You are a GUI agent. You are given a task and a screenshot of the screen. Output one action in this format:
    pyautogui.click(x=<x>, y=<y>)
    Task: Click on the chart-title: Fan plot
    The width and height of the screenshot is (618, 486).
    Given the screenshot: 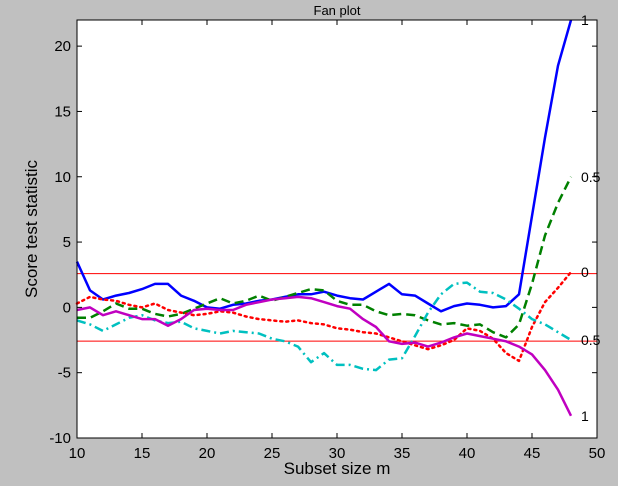 What is the action you would take?
    pyautogui.click(x=337, y=10)
    